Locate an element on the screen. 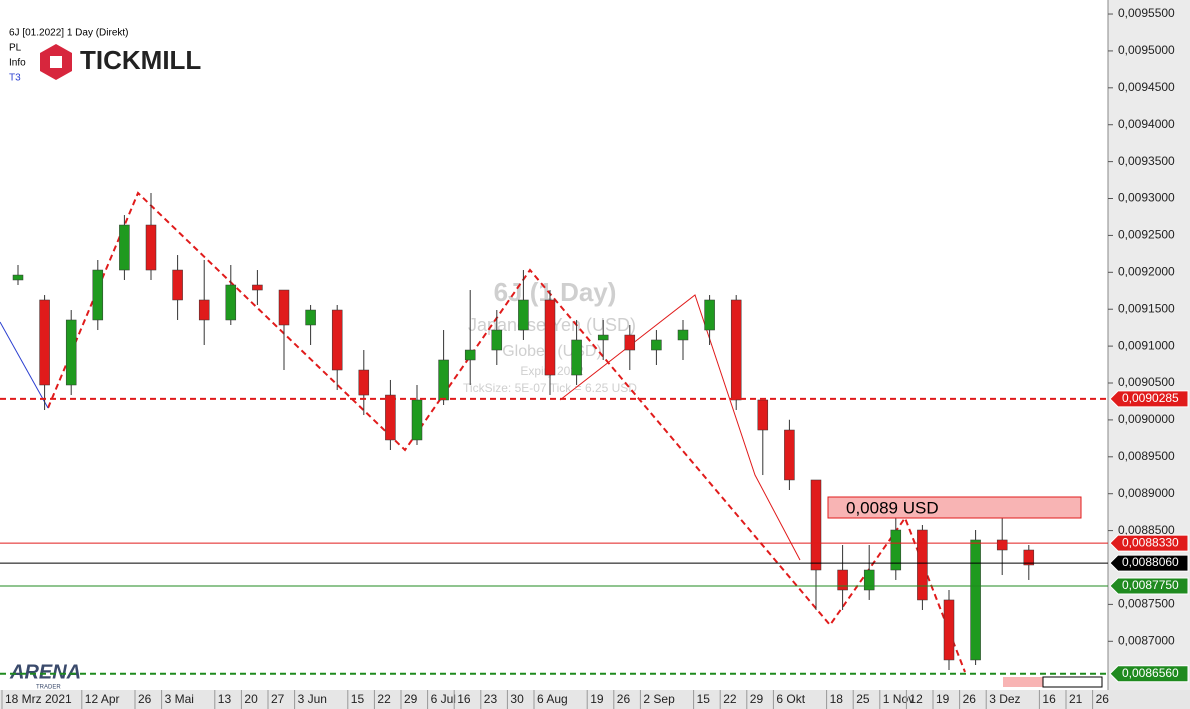  x-tick-label: 3 Jun is located at coordinates (312, 699).